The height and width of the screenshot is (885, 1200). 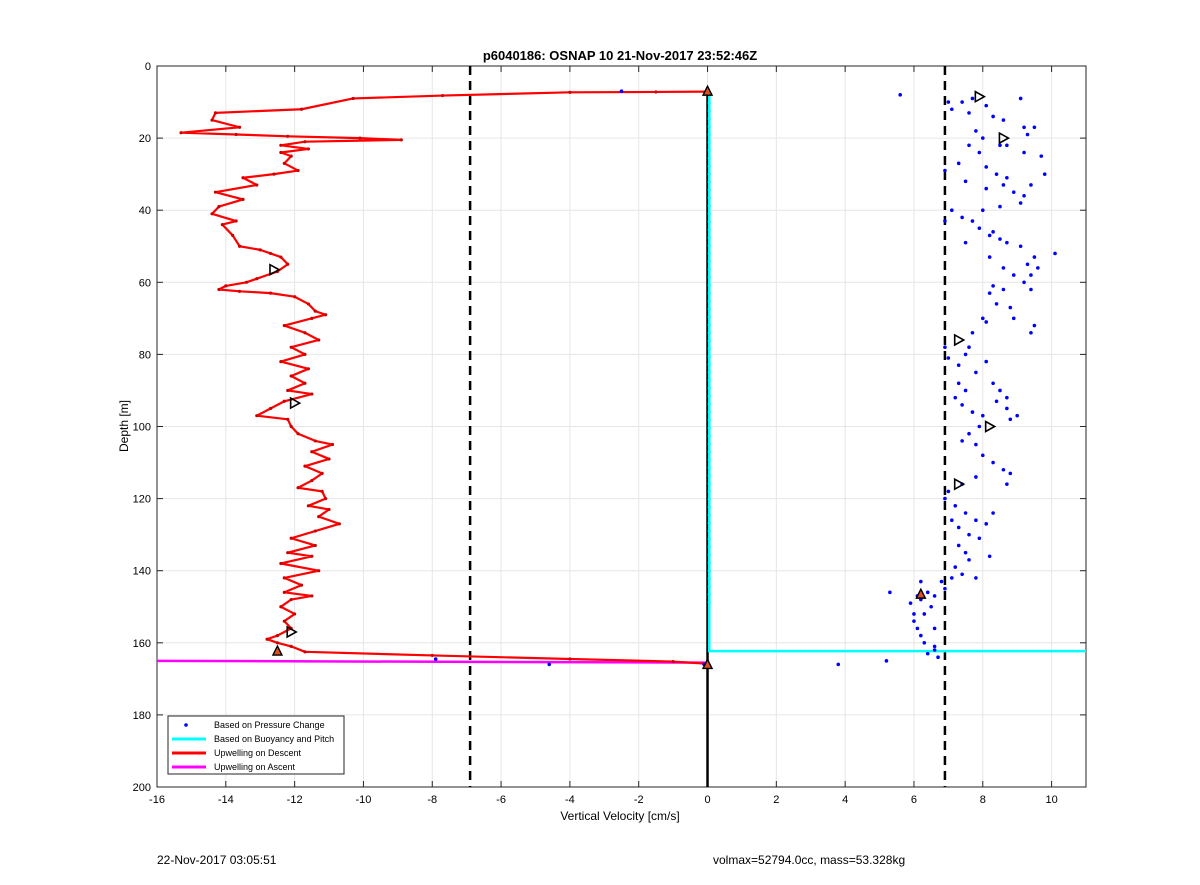 What do you see at coordinates (983, 800) in the screenshot?
I see `x-tick-label: 8` at bounding box center [983, 800].